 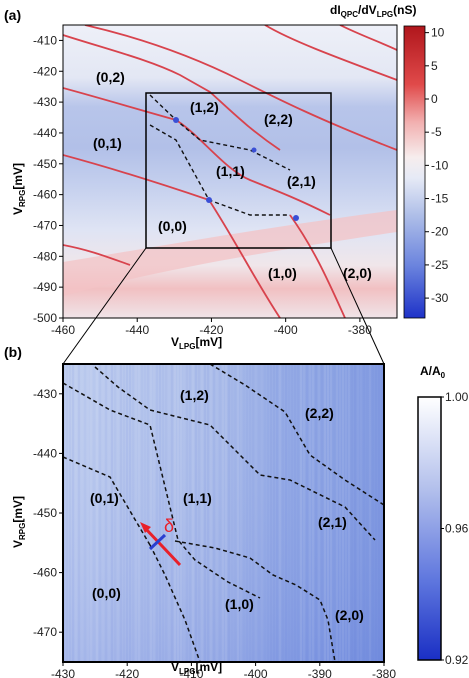 I want to click on panel-a-colorbar-tick-label: -15, so click(x=440, y=199).